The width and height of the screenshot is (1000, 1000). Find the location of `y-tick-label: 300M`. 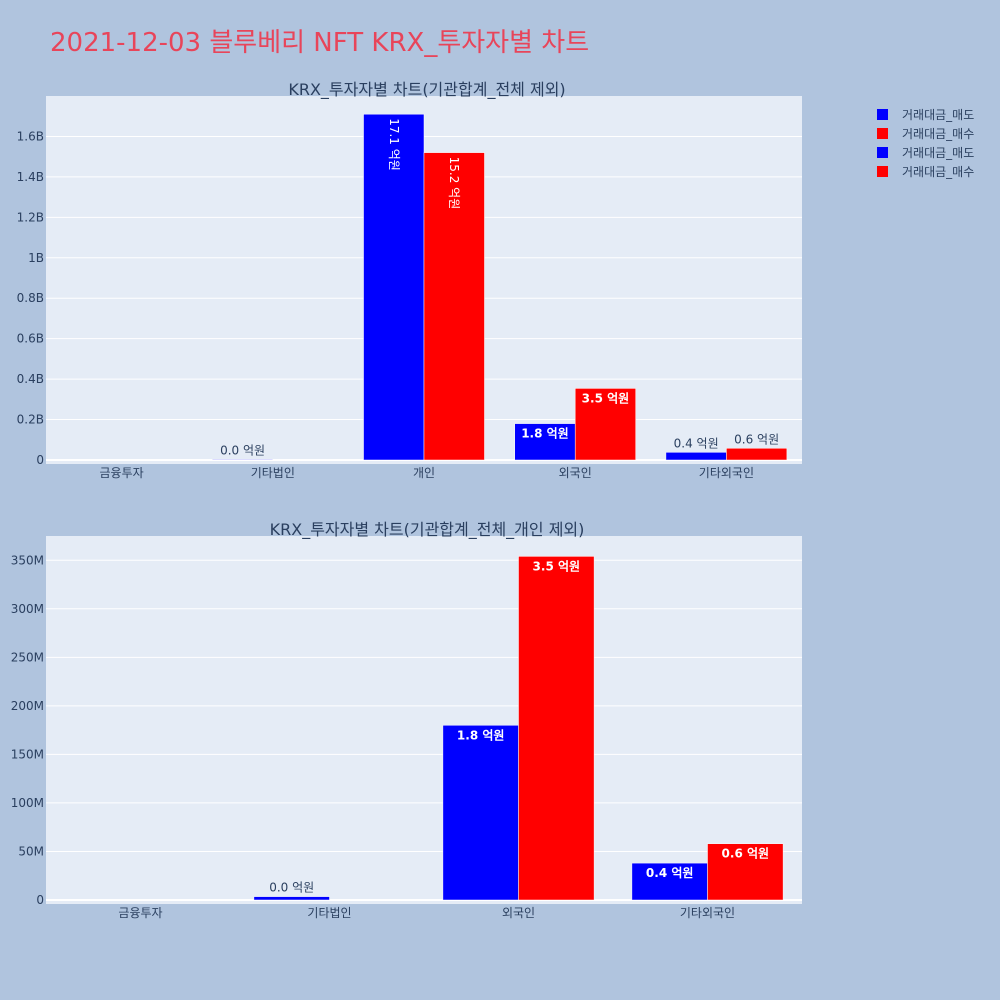

y-tick-label: 300M is located at coordinates (27, 609).